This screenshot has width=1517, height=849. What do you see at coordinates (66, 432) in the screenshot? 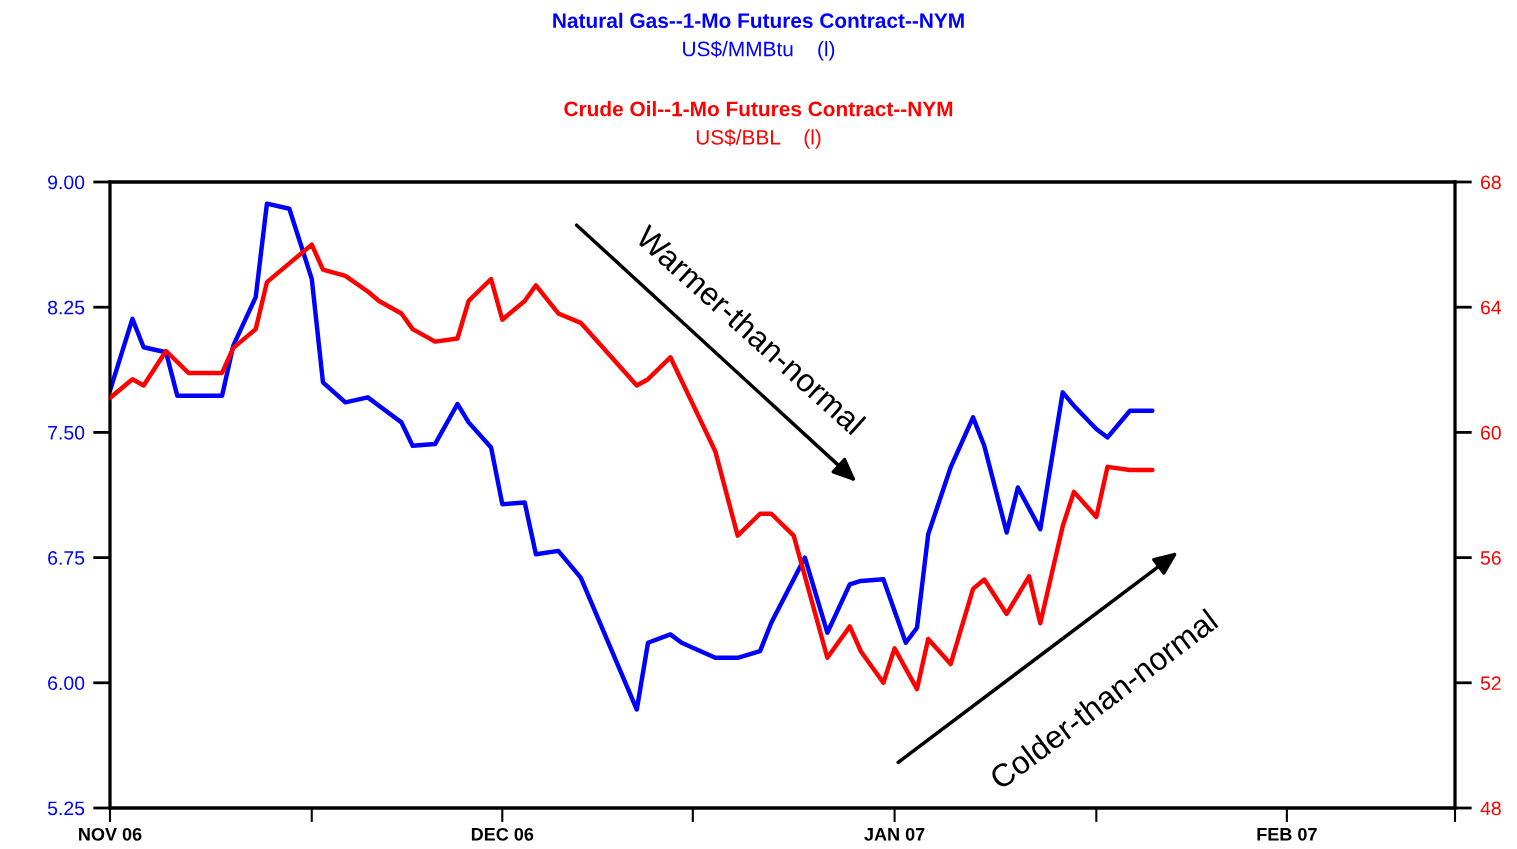
I see `y-tick-label: 7.50` at bounding box center [66, 432].